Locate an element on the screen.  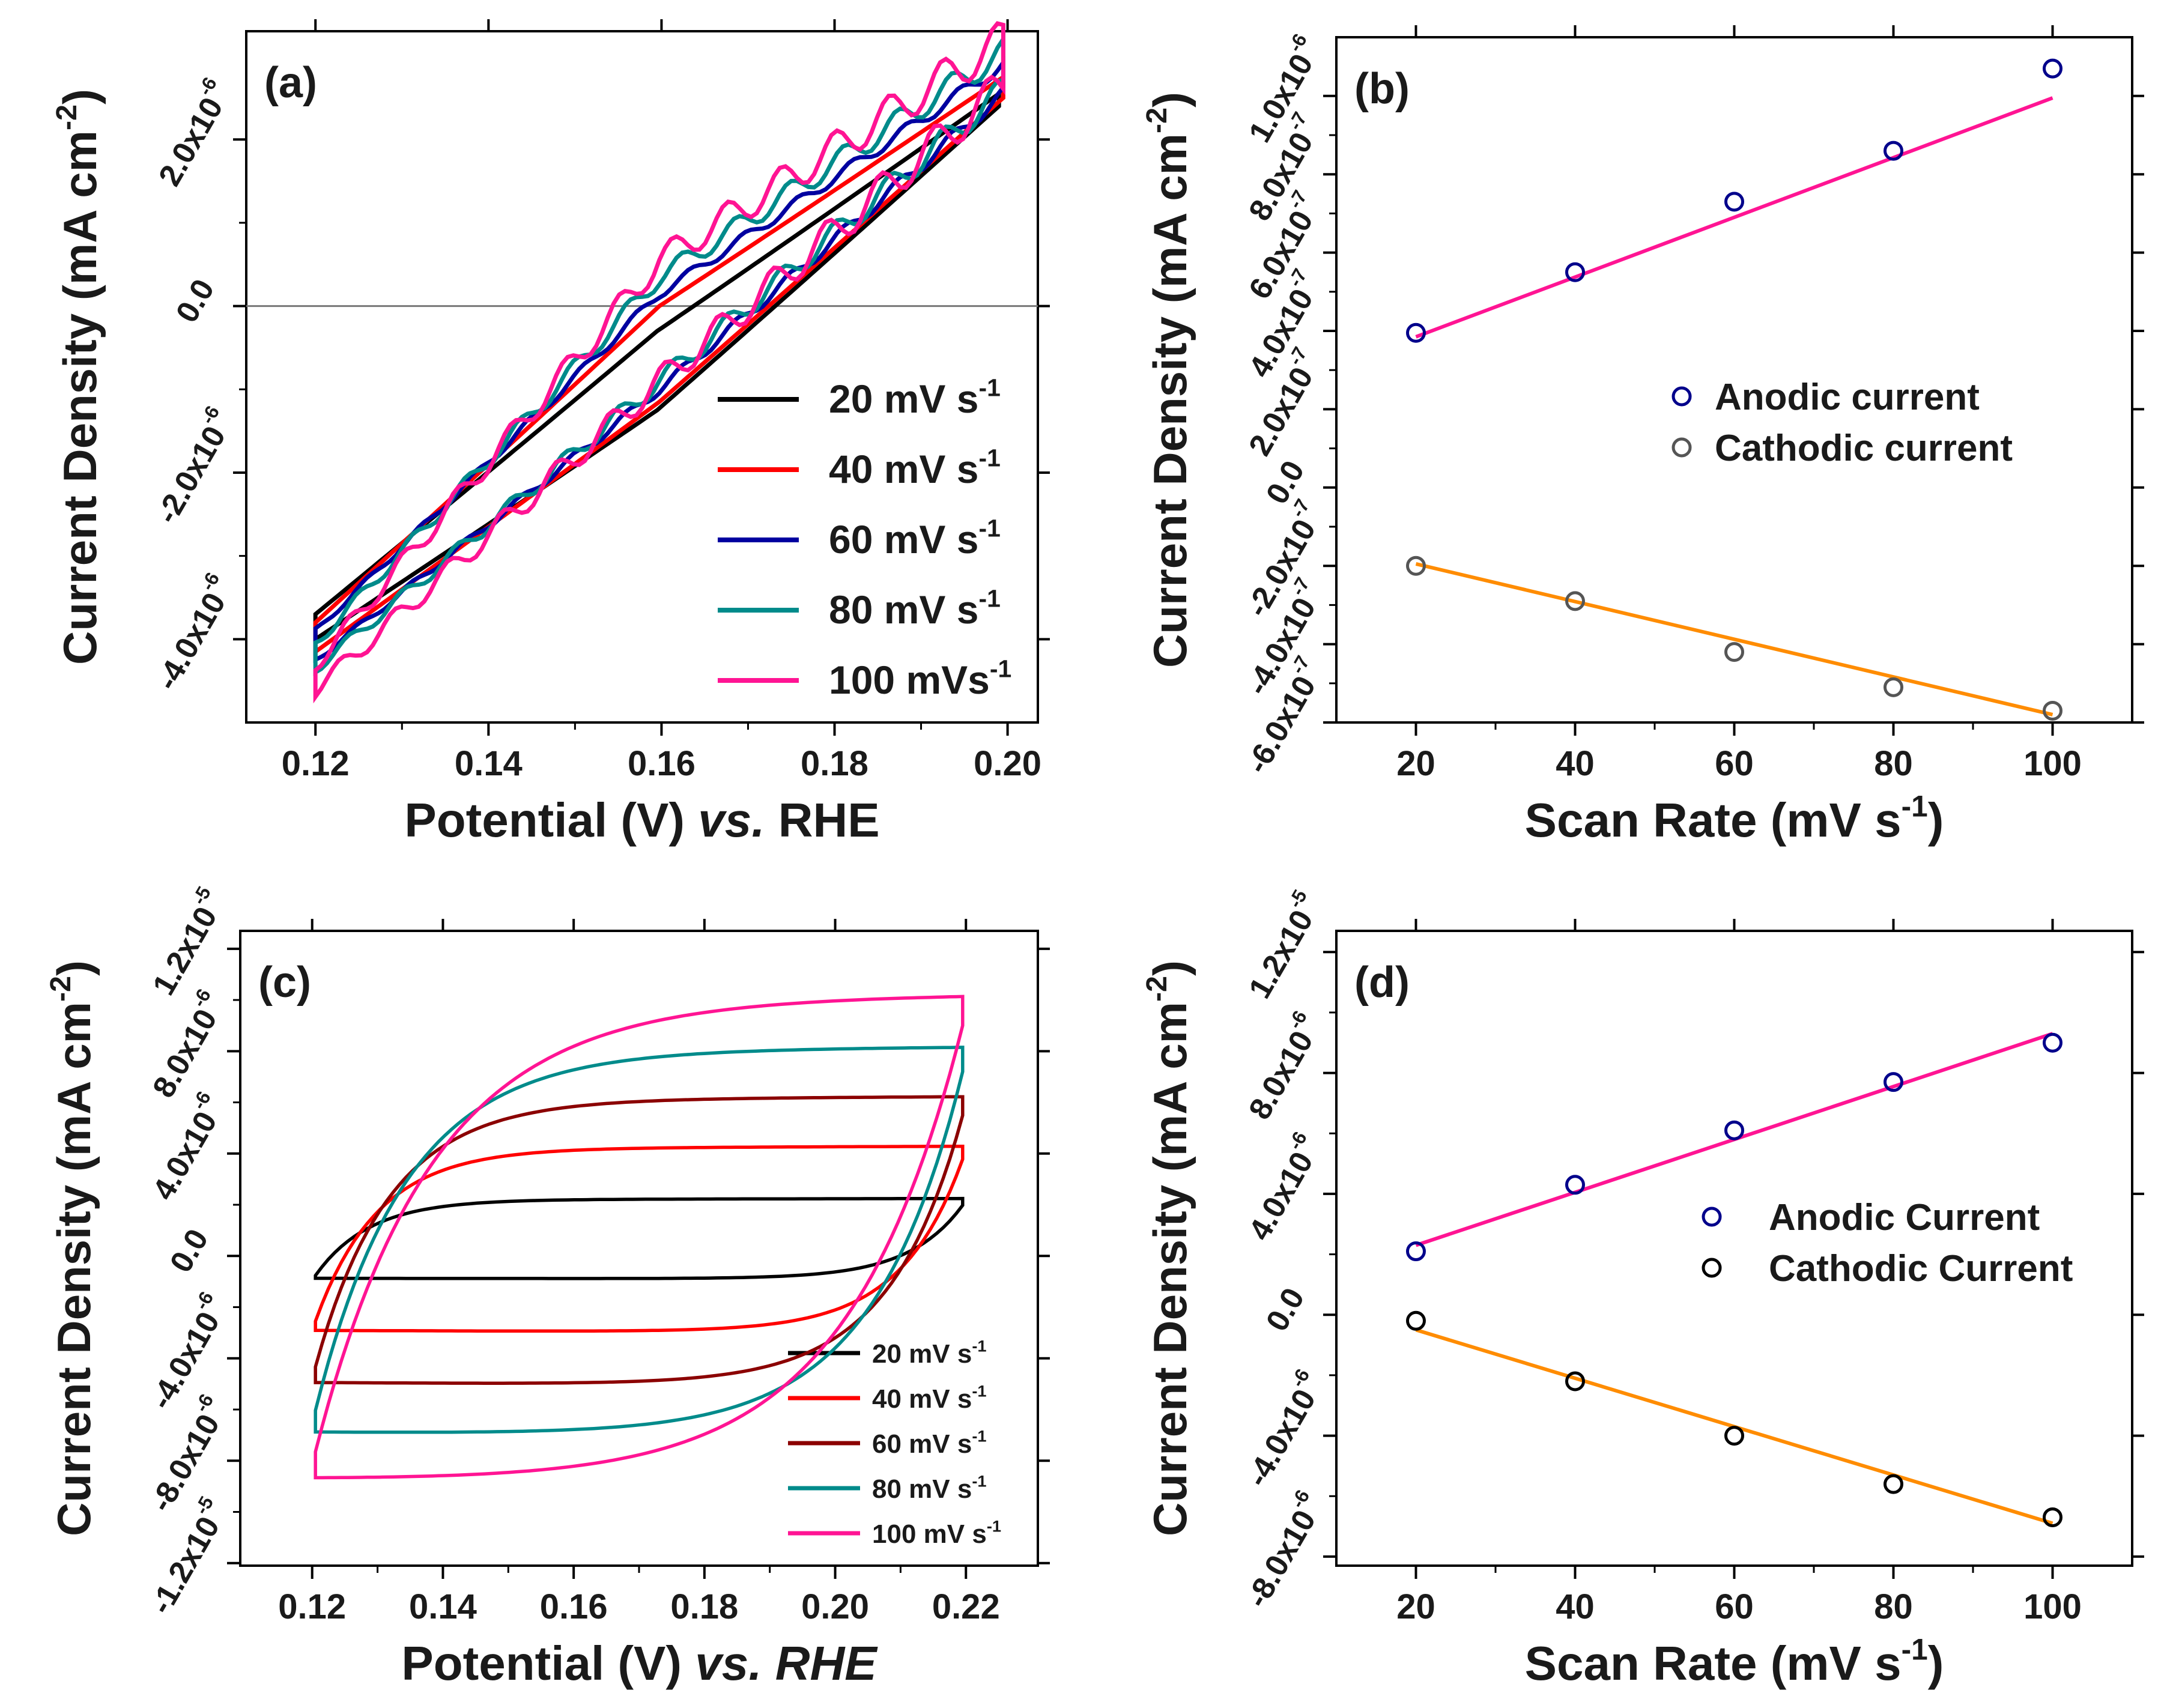
legend-label: Cathodic Current is located at coordinates (1921, 1268).